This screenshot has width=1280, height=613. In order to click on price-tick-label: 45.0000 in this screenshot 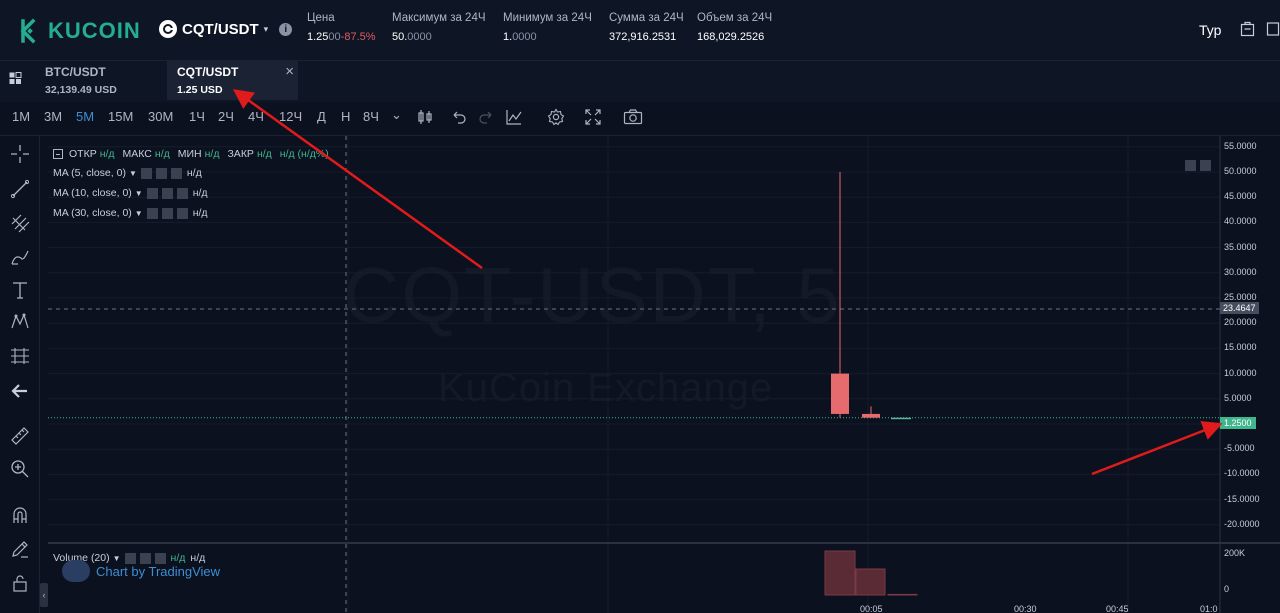, I will do `click(1240, 196)`.